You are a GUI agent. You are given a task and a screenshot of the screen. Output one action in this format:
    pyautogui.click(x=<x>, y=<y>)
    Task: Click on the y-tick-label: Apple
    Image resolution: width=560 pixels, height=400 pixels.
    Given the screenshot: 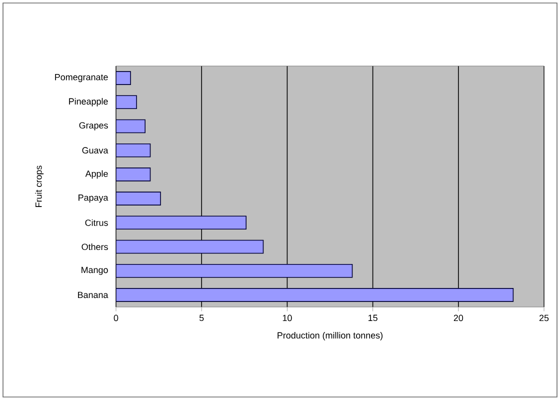 What is the action you would take?
    pyautogui.click(x=96, y=174)
    